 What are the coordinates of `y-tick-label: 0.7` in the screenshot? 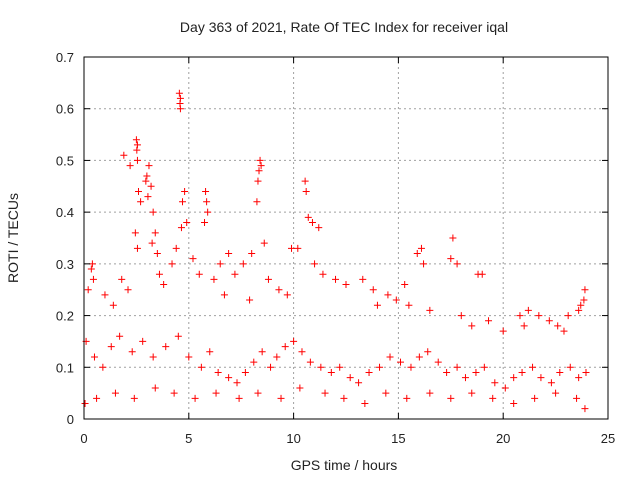 It's located at (65, 57).